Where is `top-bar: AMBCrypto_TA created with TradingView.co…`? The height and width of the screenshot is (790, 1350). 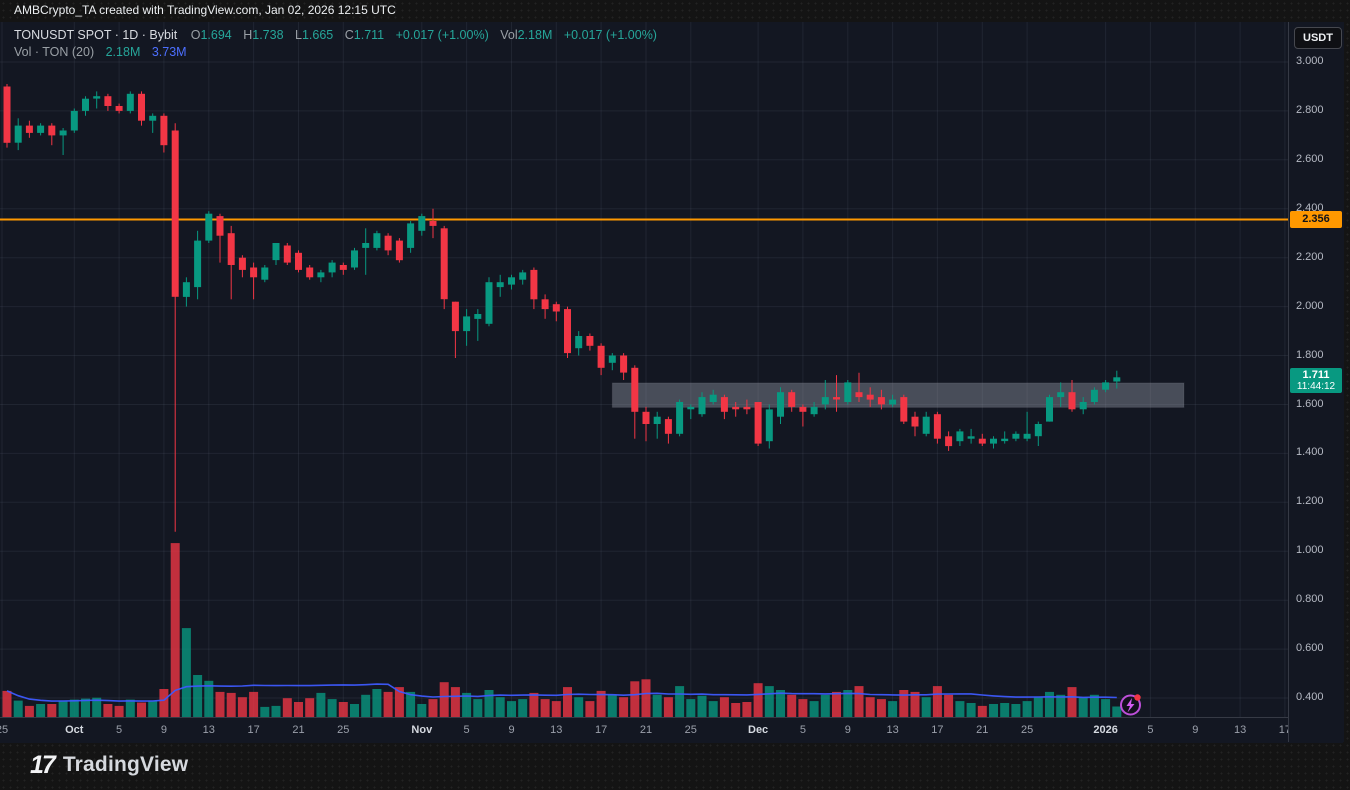 top-bar: AMBCrypto_TA created with TradingView.co… is located at coordinates (675, 11).